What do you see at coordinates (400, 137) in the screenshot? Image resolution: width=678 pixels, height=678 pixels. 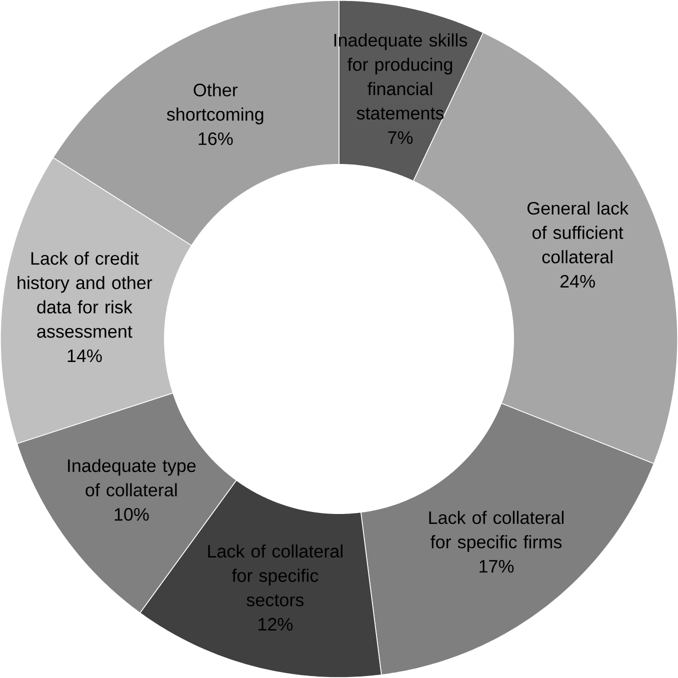 I see `data-label: 7%` at bounding box center [400, 137].